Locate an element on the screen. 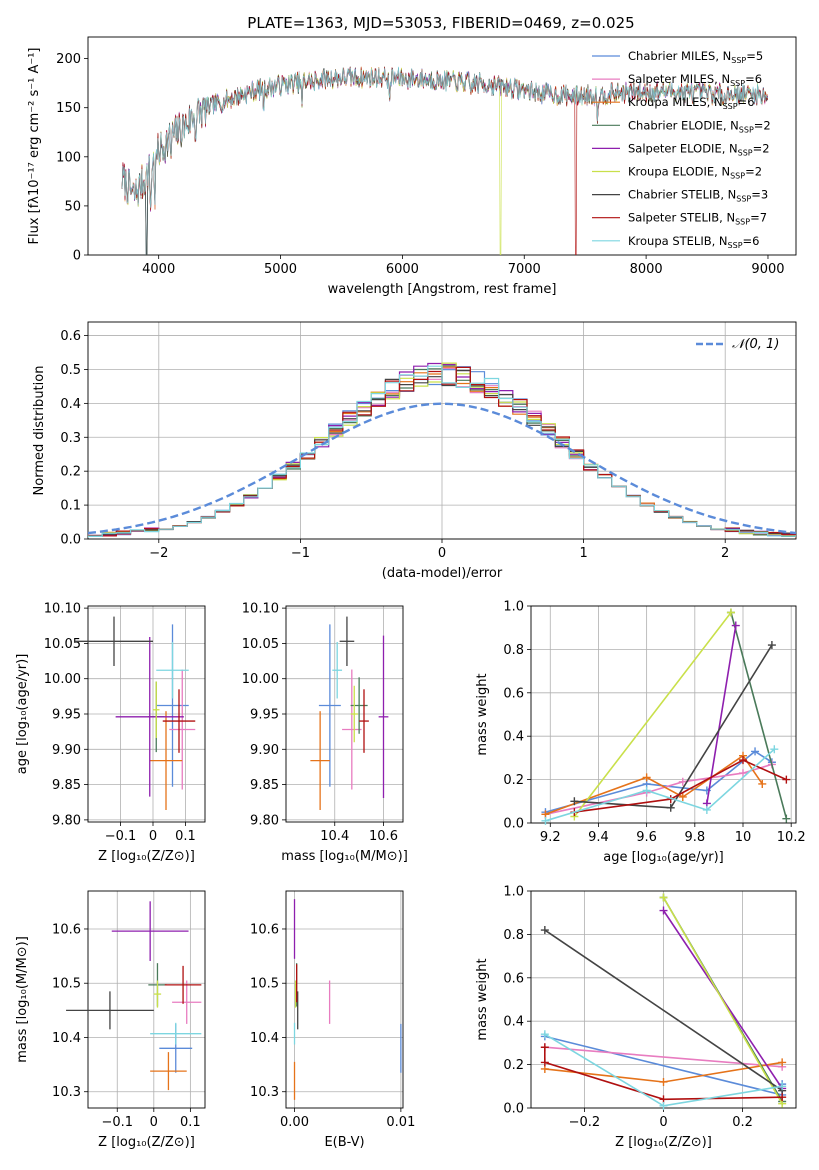 Image resolution: width=819 pixels, height=1170 pixels. y-tick-label: 0.3 is located at coordinates (70, 438).